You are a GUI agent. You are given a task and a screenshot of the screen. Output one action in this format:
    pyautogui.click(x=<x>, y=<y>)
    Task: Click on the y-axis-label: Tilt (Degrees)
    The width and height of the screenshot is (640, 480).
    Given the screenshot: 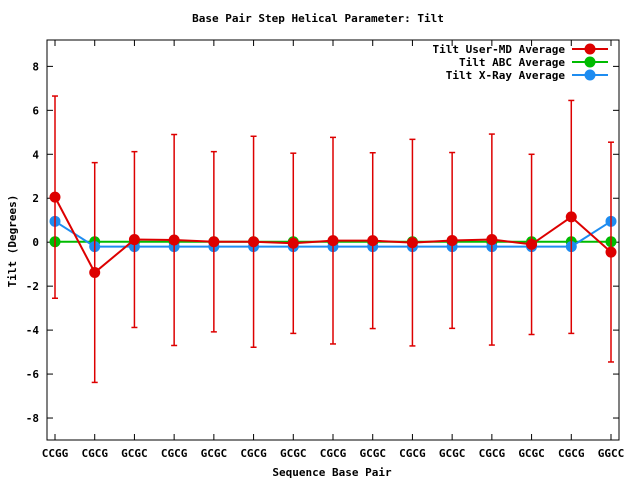 What is the action you would take?
    pyautogui.click(x=12, y=241)
    